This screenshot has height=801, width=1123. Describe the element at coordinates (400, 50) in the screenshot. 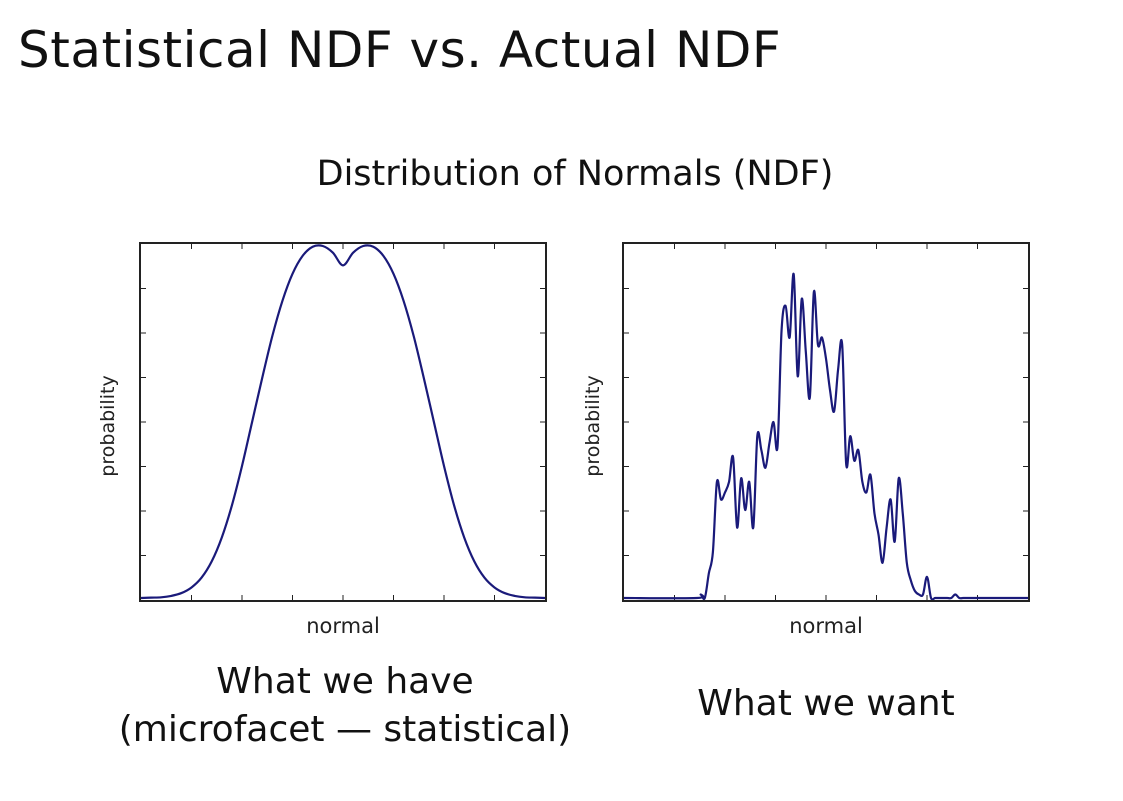

I see `slide-title: Statistical NDF vs. Actual NDF` at that location.